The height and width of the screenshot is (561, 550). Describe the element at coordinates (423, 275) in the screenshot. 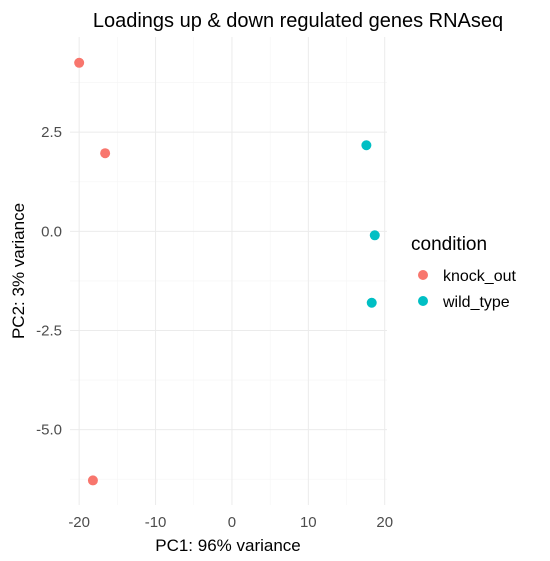

I see `legend-key-knock-out` at that location.